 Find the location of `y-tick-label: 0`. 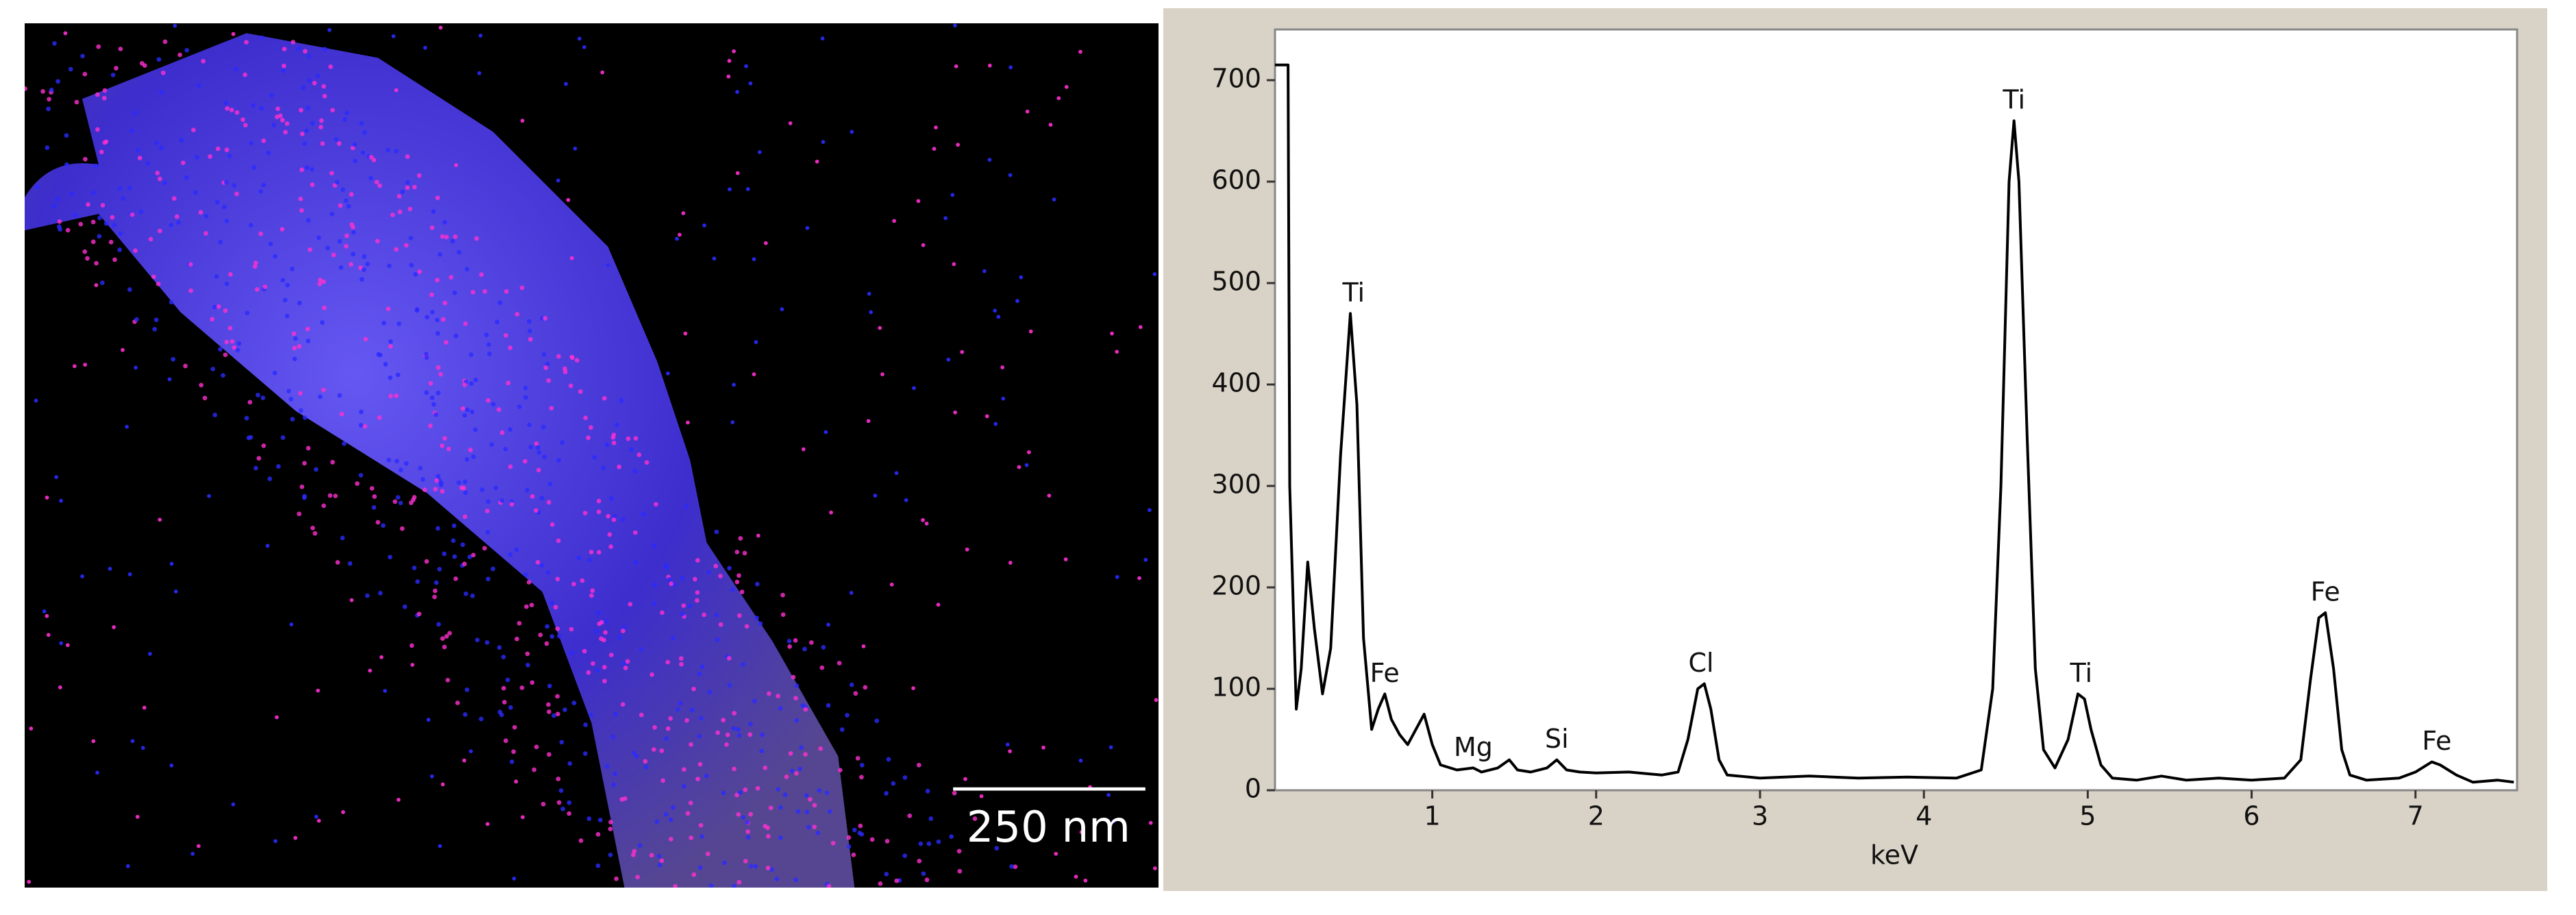

y-tick-label: 0 is located at coordinates (1253, 789).